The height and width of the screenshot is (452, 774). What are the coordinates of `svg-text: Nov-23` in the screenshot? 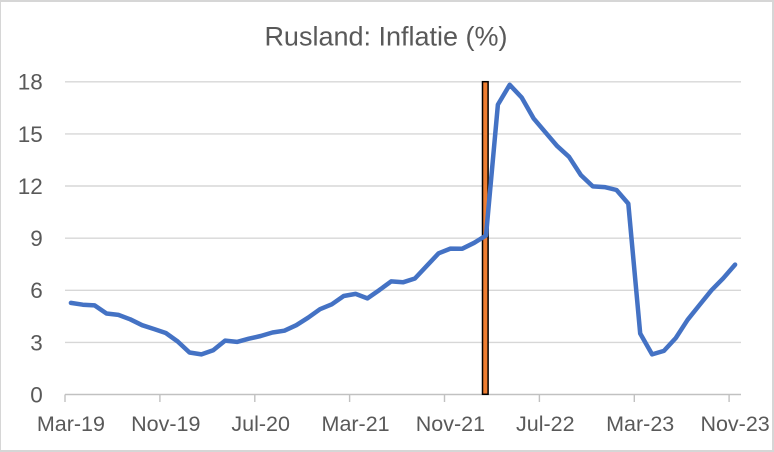 It's located at (734, 424).